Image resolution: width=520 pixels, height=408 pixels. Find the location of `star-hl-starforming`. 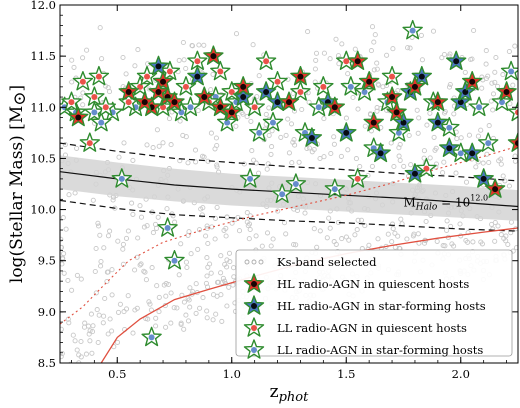

star-hl-starforming is located at coordinates (483, 178).